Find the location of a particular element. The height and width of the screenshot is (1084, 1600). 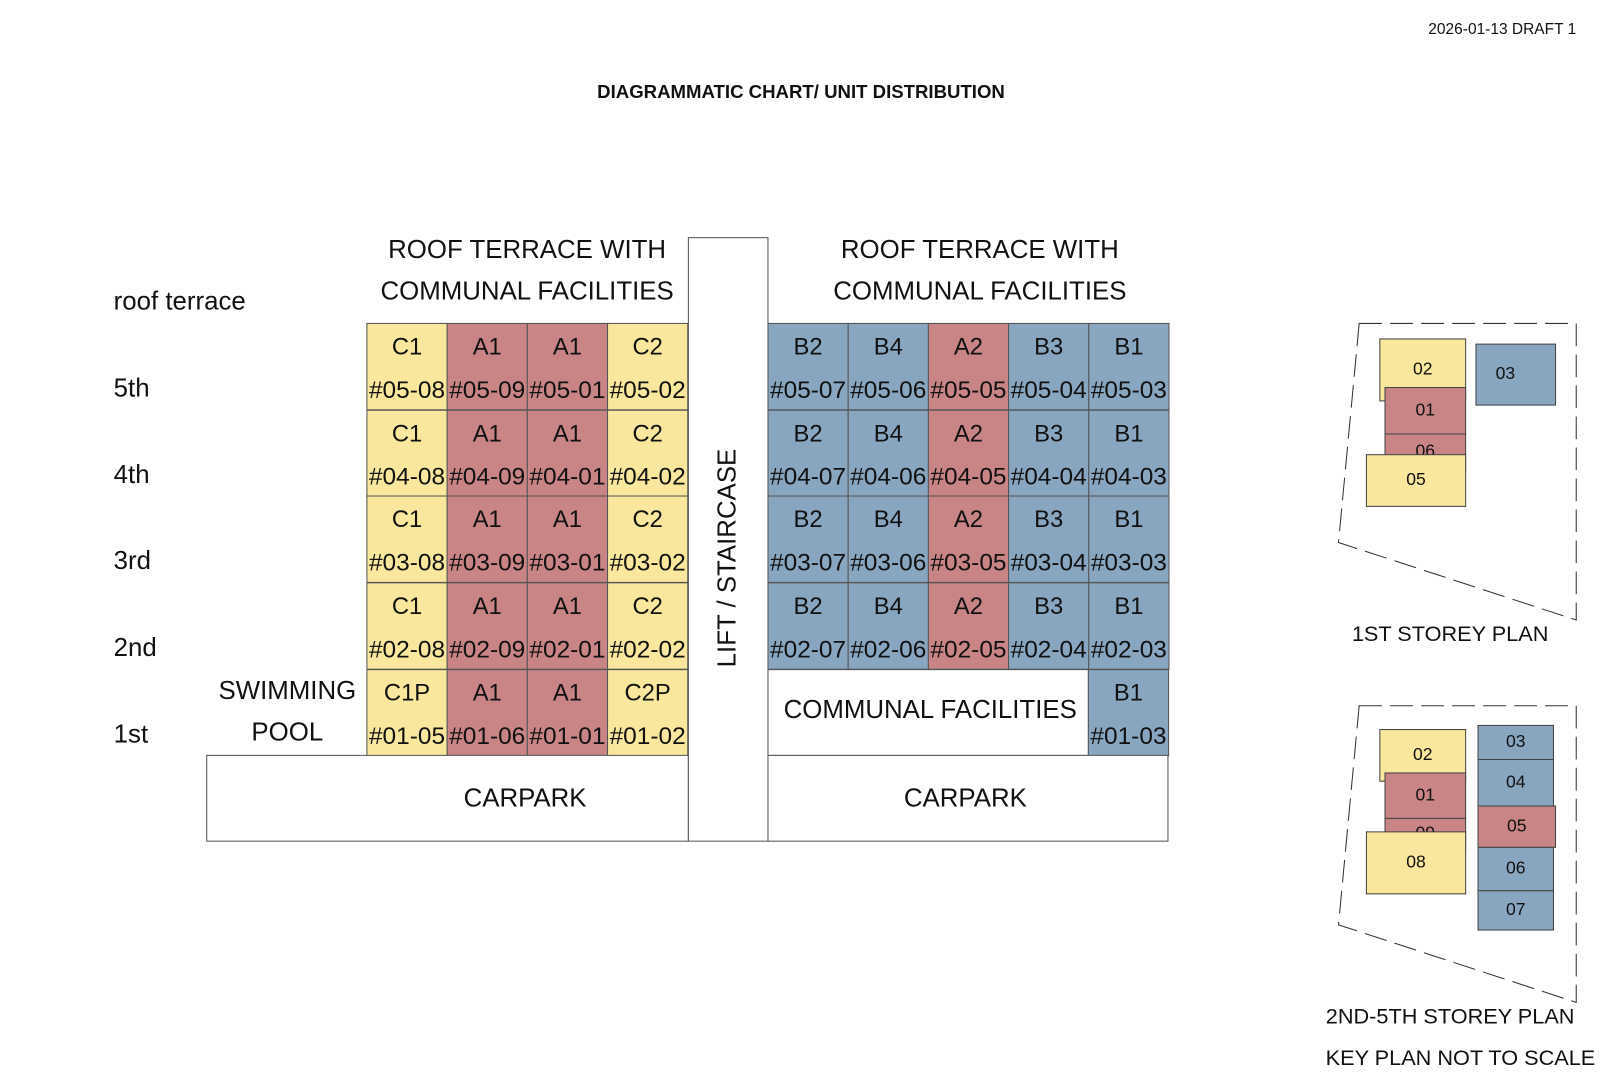

communal-text: COMMUNAL FACILITIES is located at coordinates (930, 710).